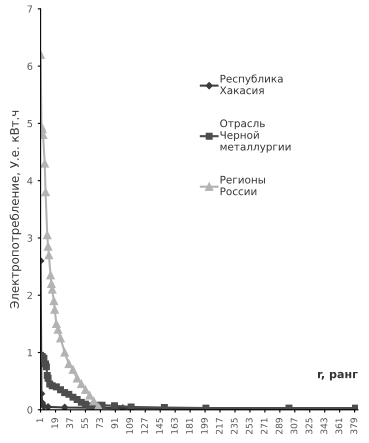  I want to click on legend-label: Республика Хакасия, so click(251, 84).